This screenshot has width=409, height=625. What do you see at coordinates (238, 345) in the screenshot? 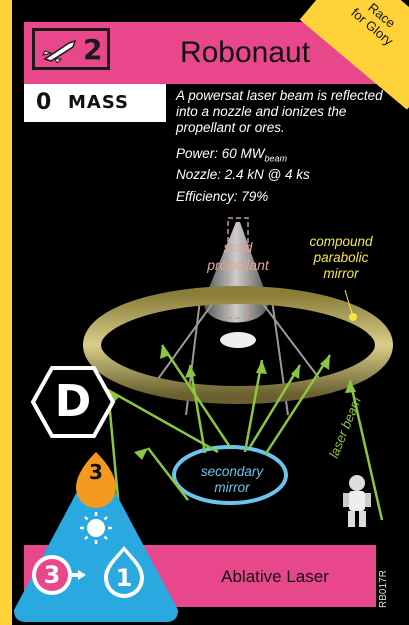
I see `parabolic-mirror` at bounding box center [238, 345].